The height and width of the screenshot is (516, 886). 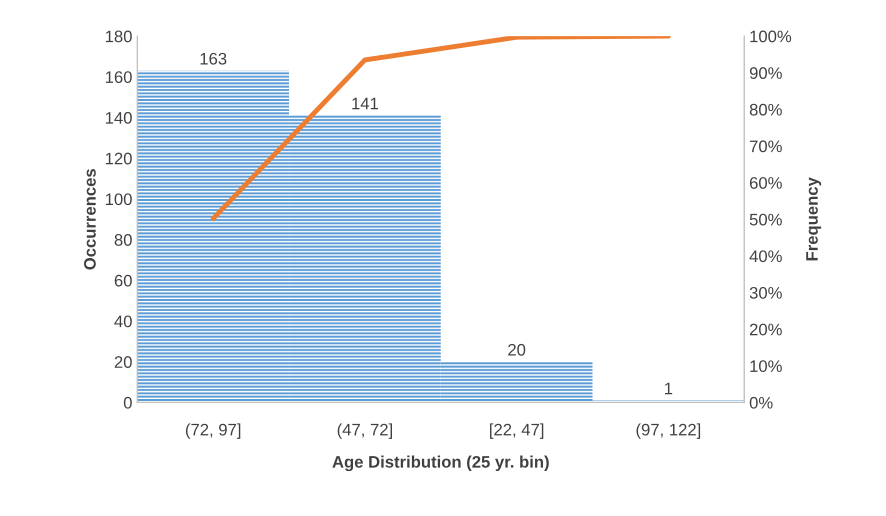 I want to click on x-tick-label: (97, 122], so click(x=668, y=431).